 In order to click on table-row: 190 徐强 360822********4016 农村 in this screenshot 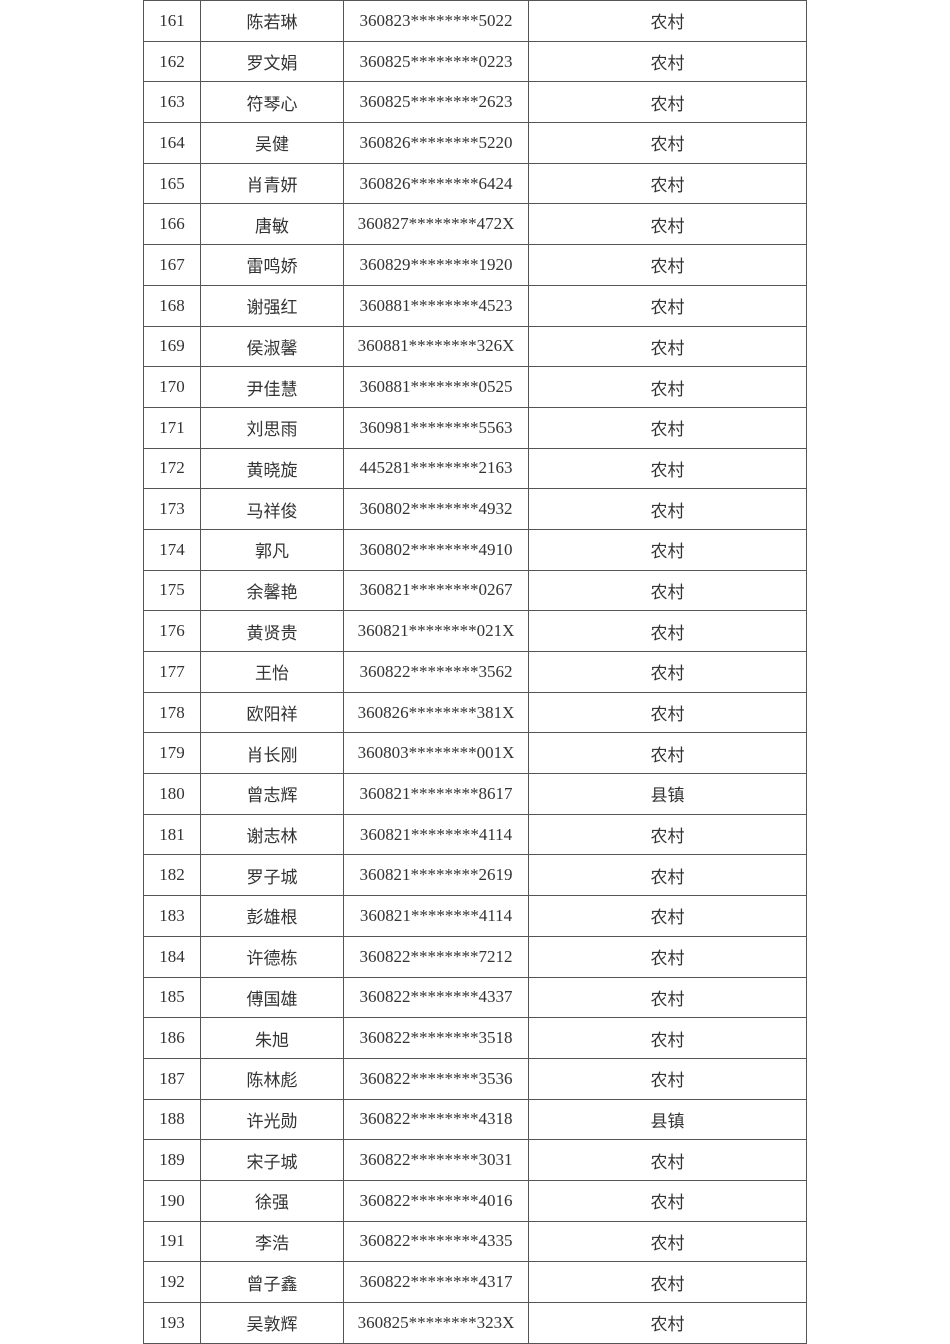, I will do `click(475, 1200)`.